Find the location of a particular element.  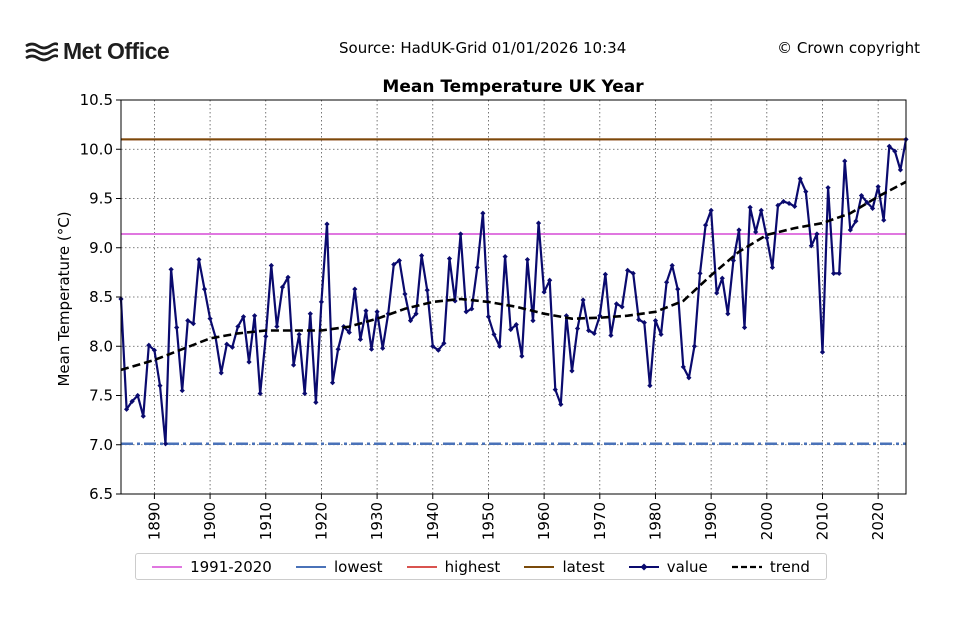

x-tick-label: 1990 is located at coordinates (711, 521).